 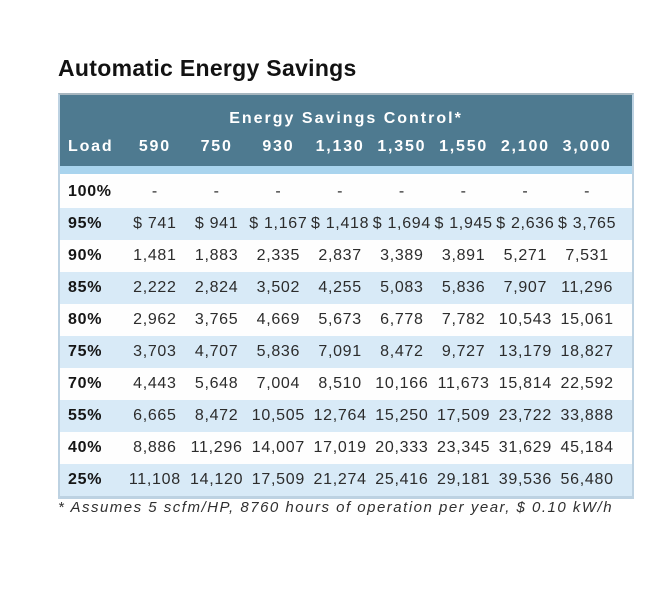 What do you see at coordinates (587, 319) in the screenshot?
I see `value-cell: 15,061` at bounding box center [587, 319].